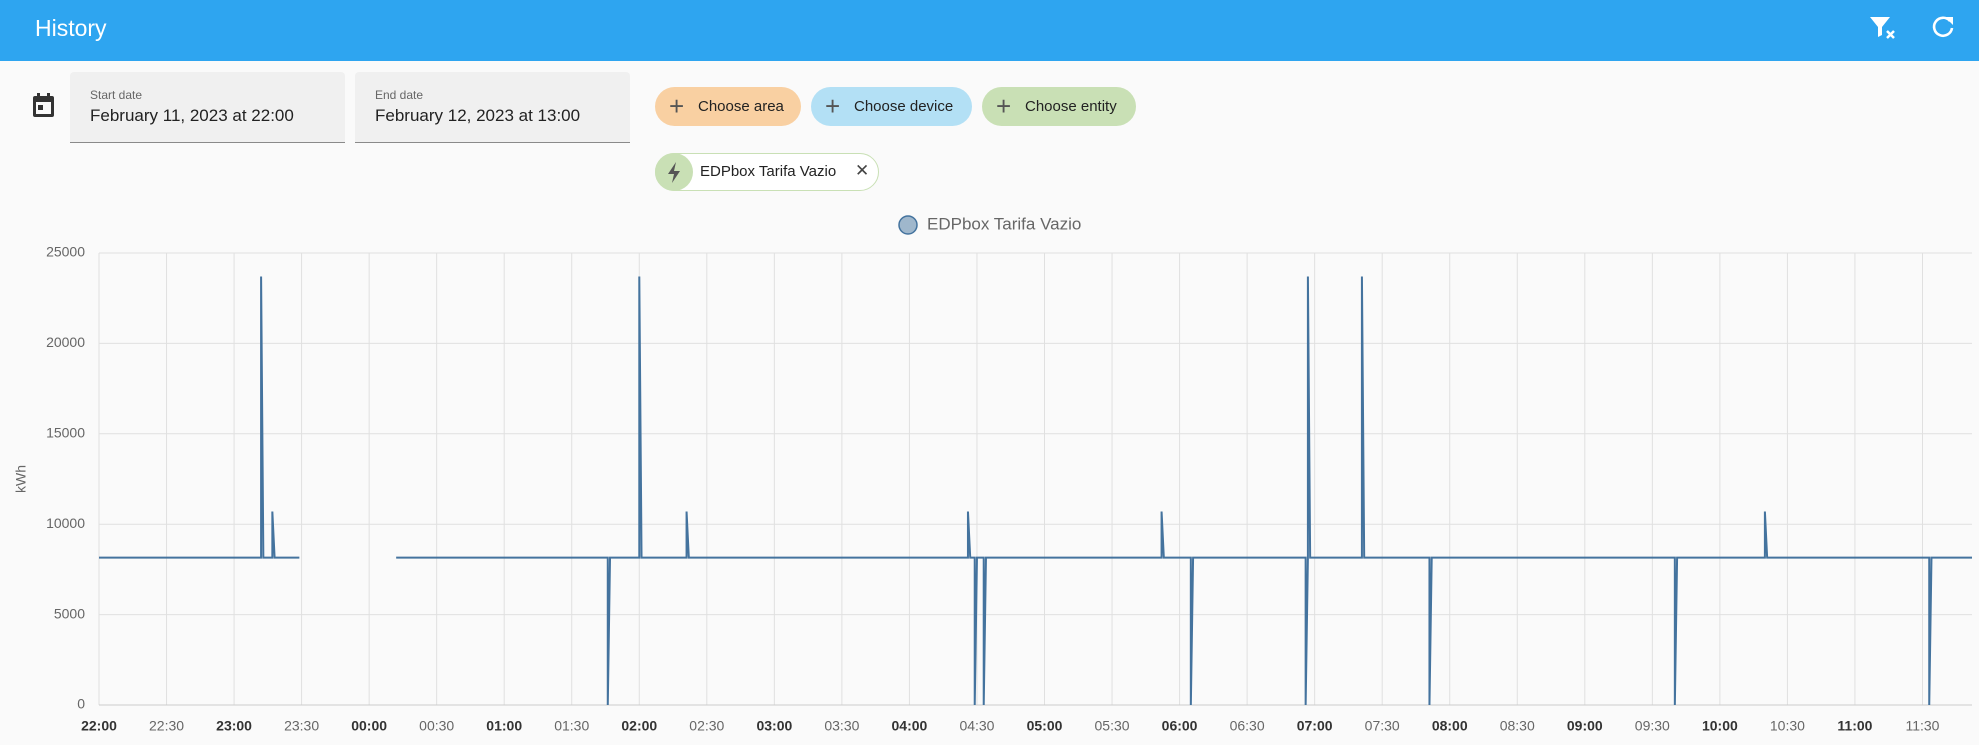  What do you see at coordinates (369, 726) in the screenshot?
I see `x-tick-label: 00:00` at bounding box center [369, 726].